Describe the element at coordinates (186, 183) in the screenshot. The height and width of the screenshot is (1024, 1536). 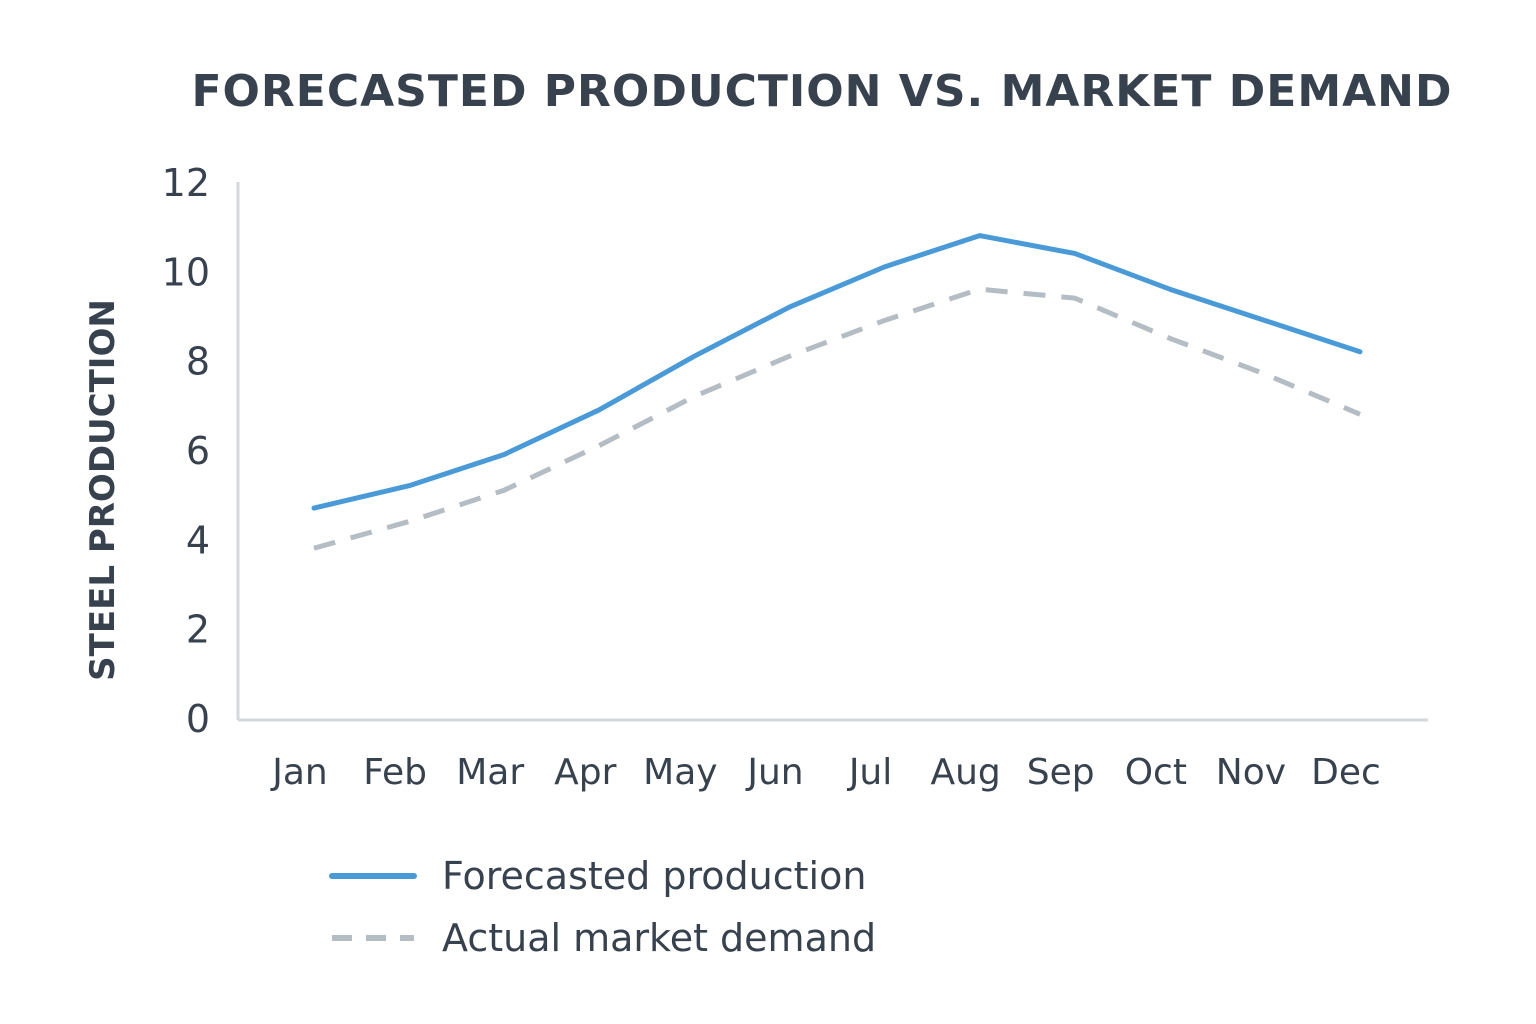
I see `y-tick-label: 12` at that location.